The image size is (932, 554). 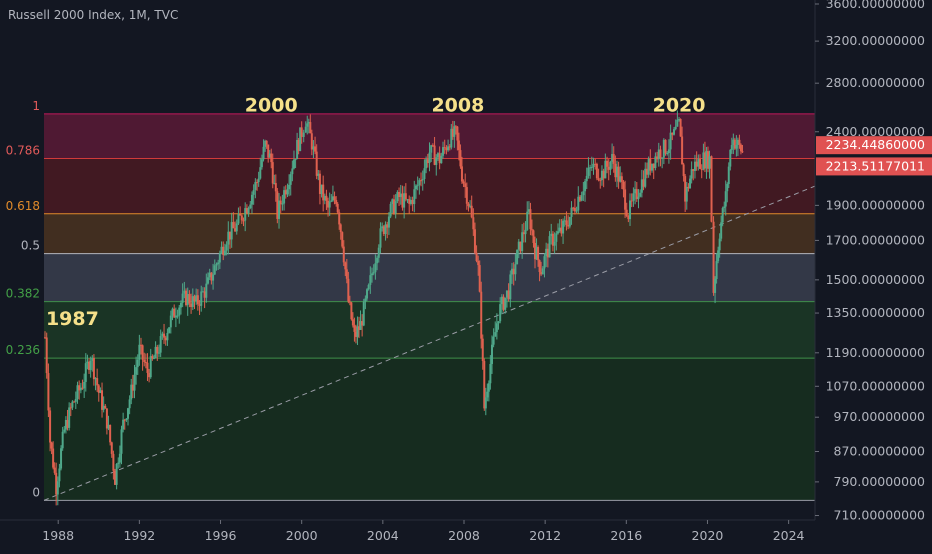 What do you see at coordinates (93, 15) in the screenshot?
I see `chart-title: Russell 2000 Index, 1M, TVC` at bounding box center [93, 15].